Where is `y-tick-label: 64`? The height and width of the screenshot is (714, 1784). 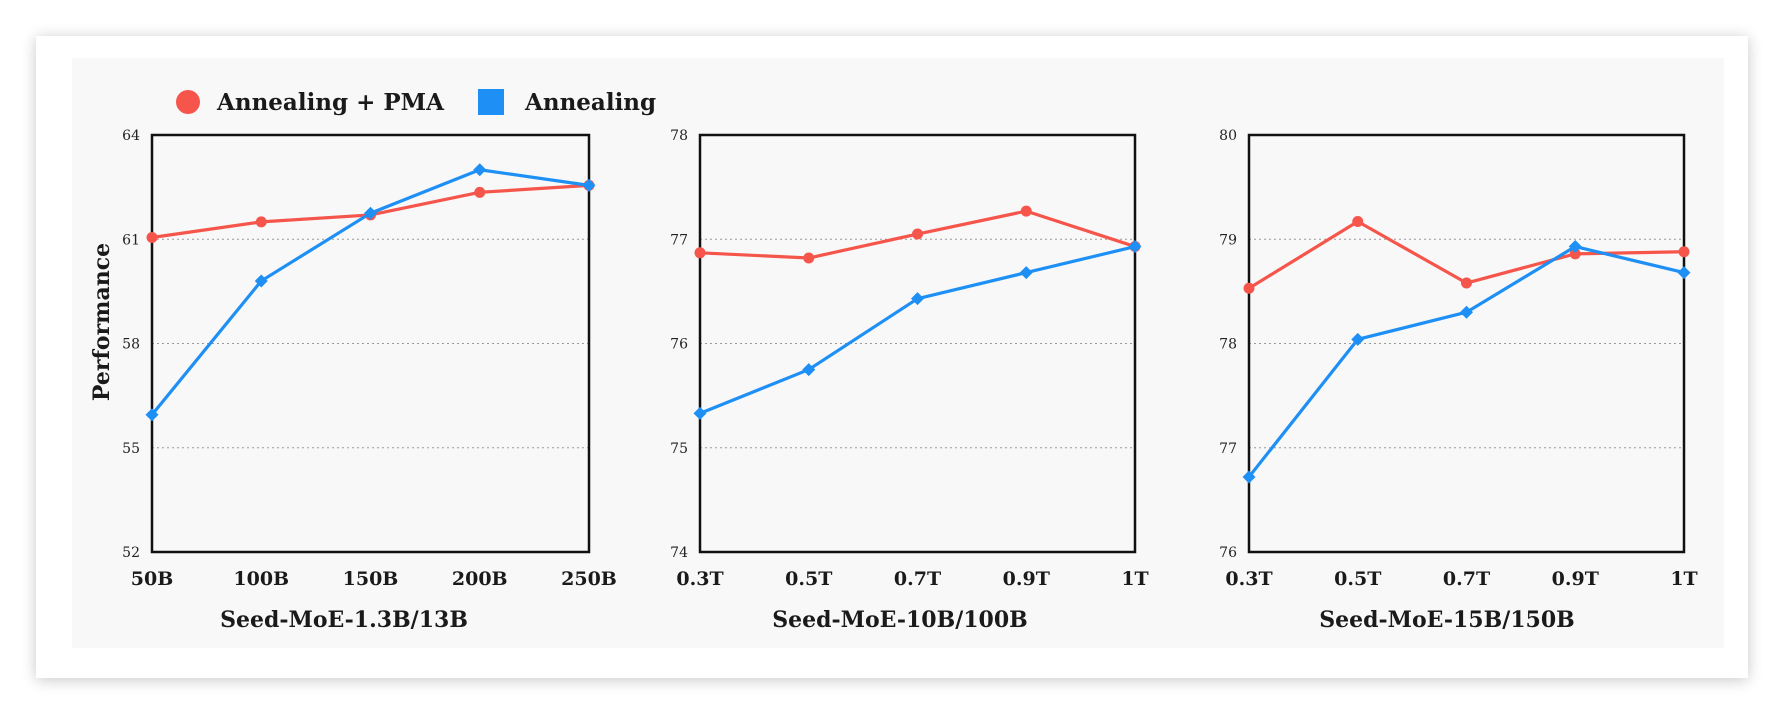
y-tick-label: 64 is located at coordinates (131, 136).